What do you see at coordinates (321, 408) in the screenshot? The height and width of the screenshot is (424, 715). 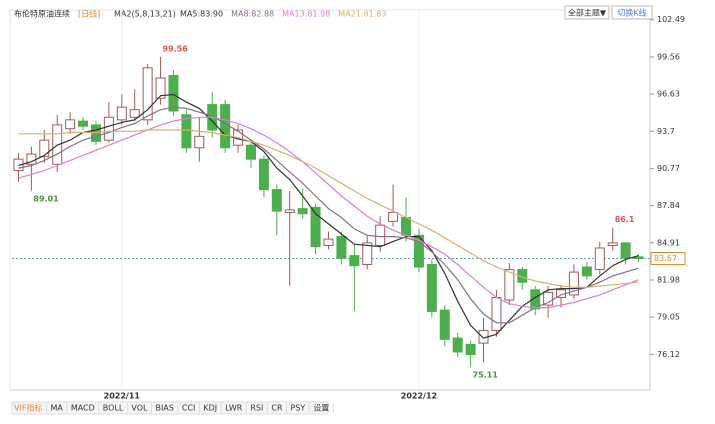 I see `tab: 设置` at bounding box center [321, 408].